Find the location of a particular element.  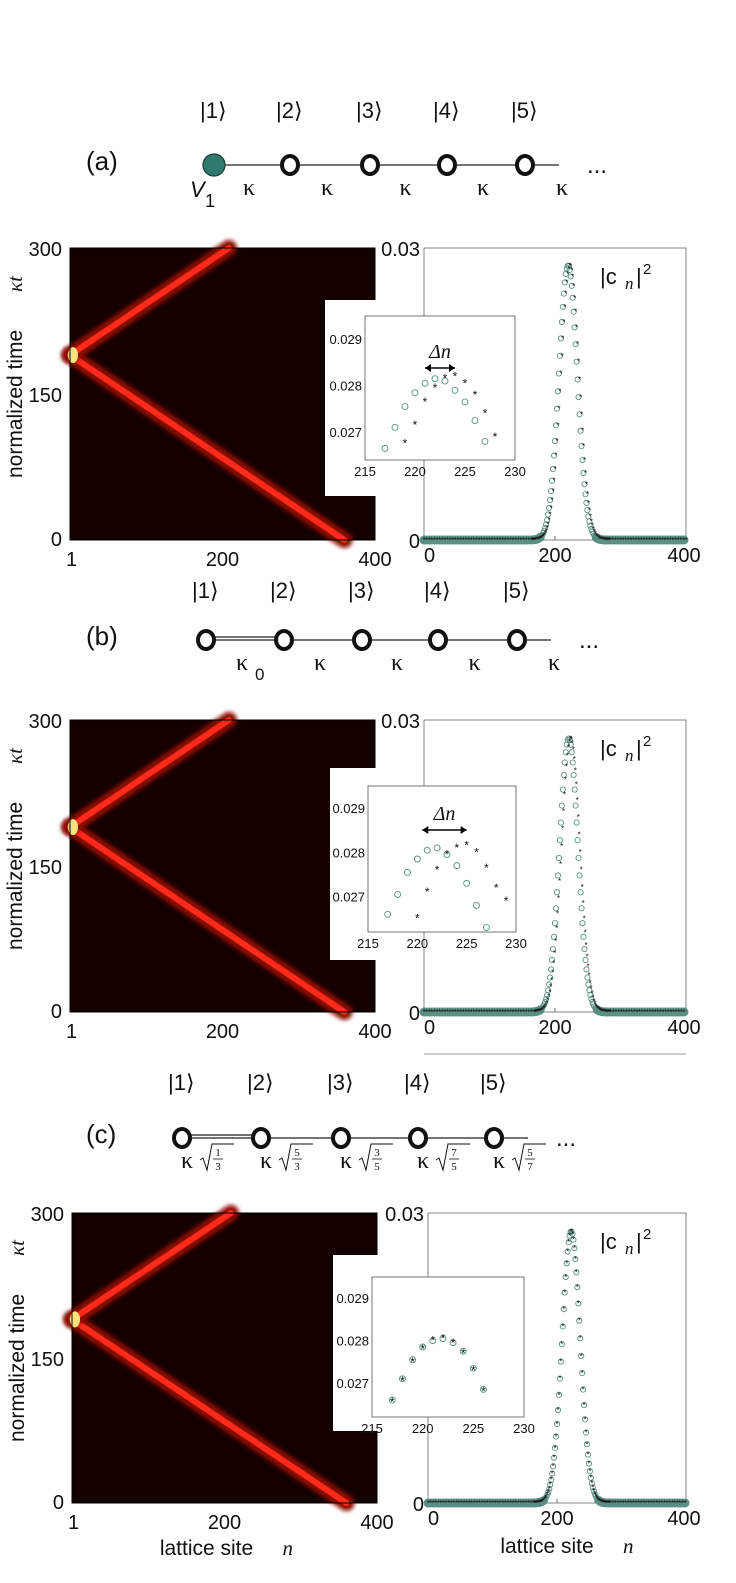

inset-x-tick: 225 is located at coordinates (473, 1428).